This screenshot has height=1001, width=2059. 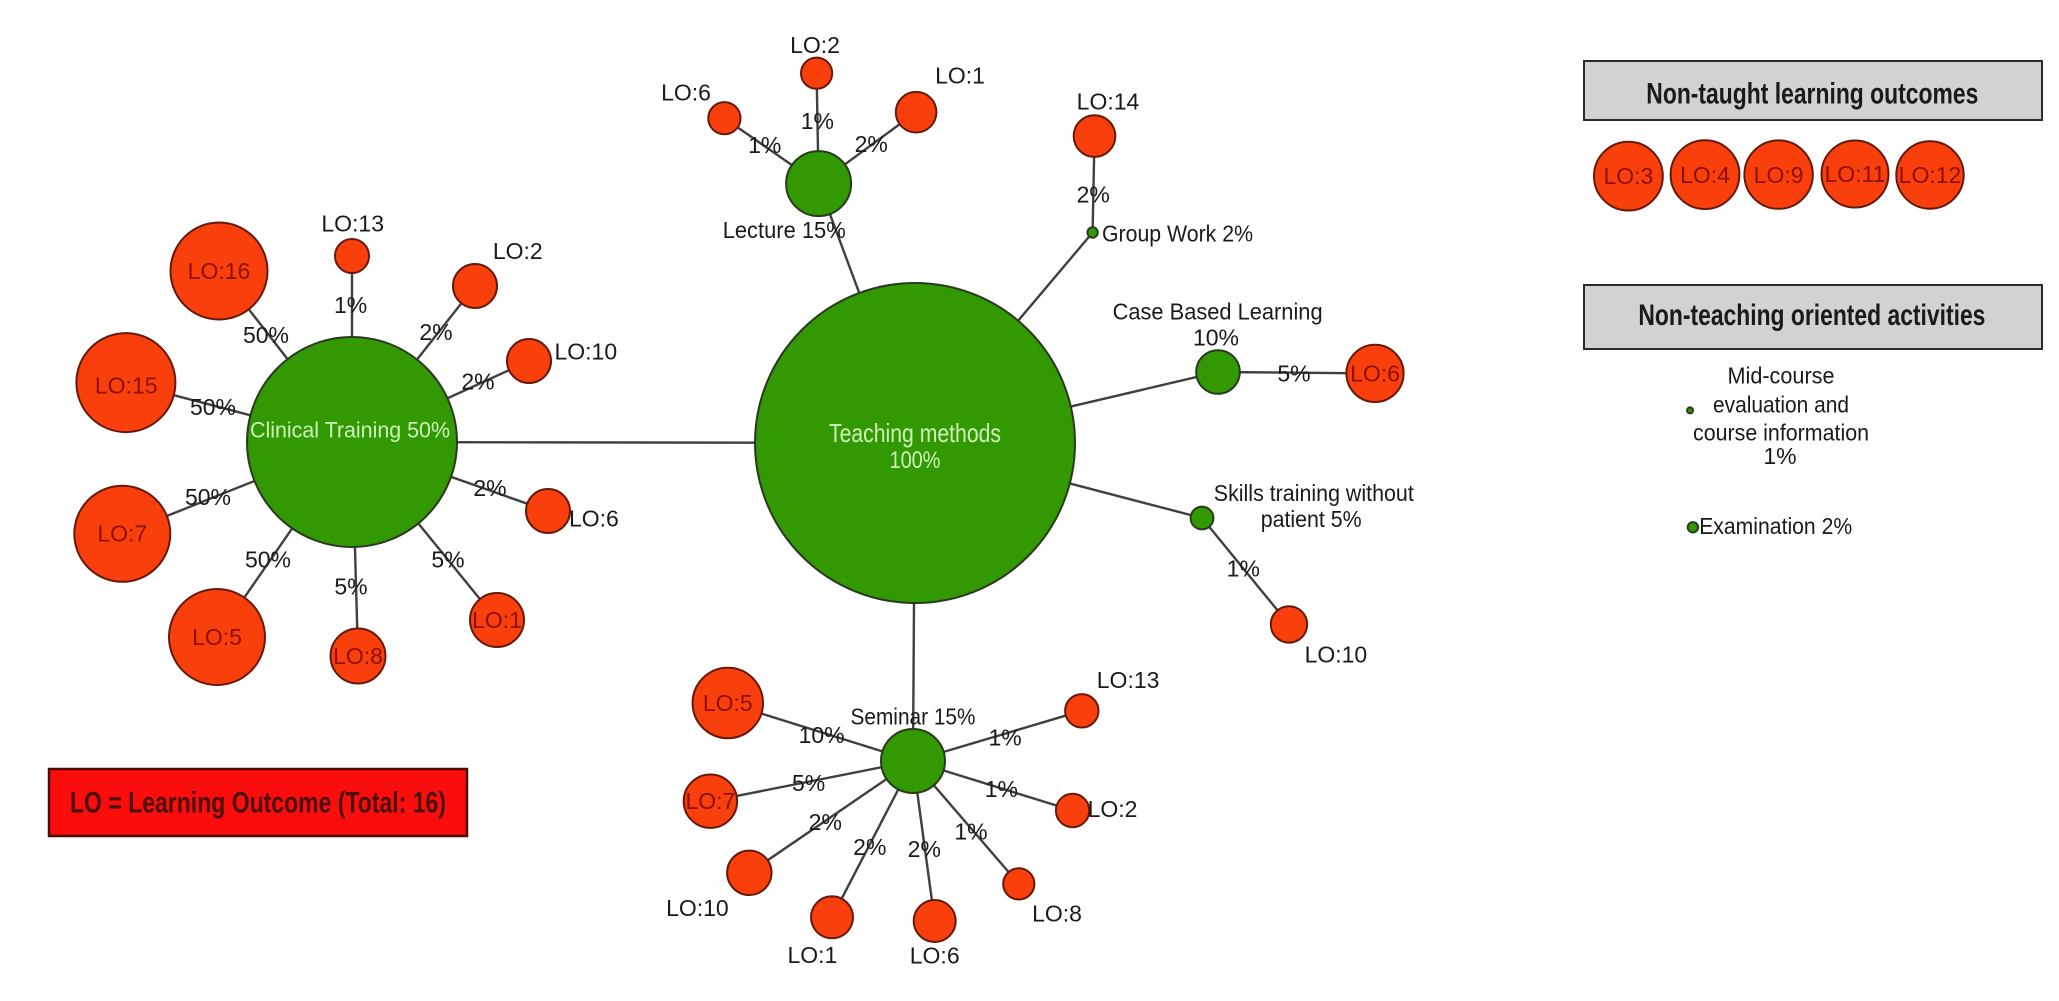 What do you see at coordinates (258, 802) in the screenshot?
I see `svg-text:LO = Learning Outcome (Total:: LO = Learning Outcome (Total: 16)` at bounding box center [258, 802].